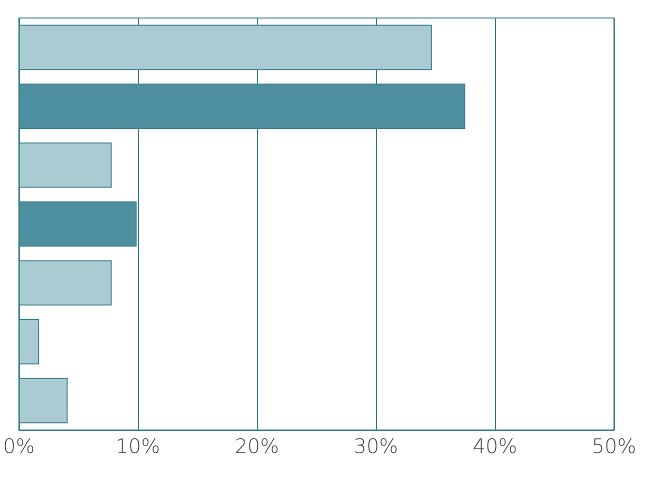 The image size is (650, 491). Describe the element at coordinates (614, 446) in the screenshot. I see `x-tick-label: 50%` at that location.